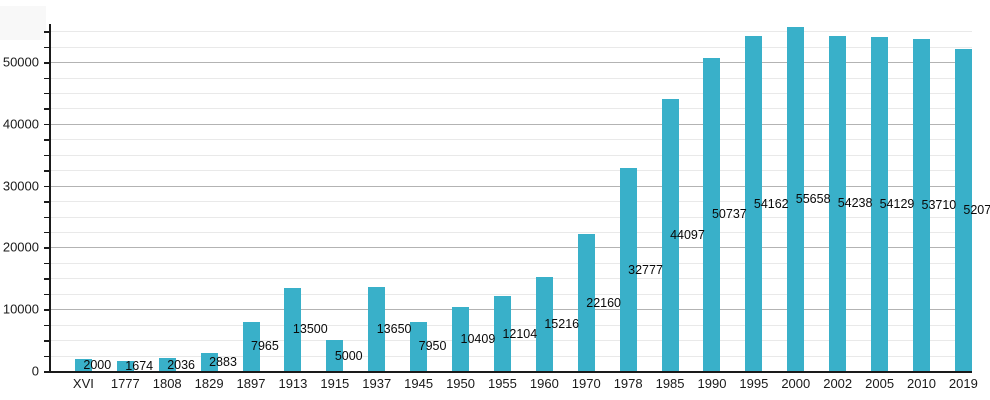 Image resolution: width=990 pixels, height=400 pixels. Describe the element at coordinates (520, 333) in the screenshot. I see `bar-value-label: 12104` at that location.